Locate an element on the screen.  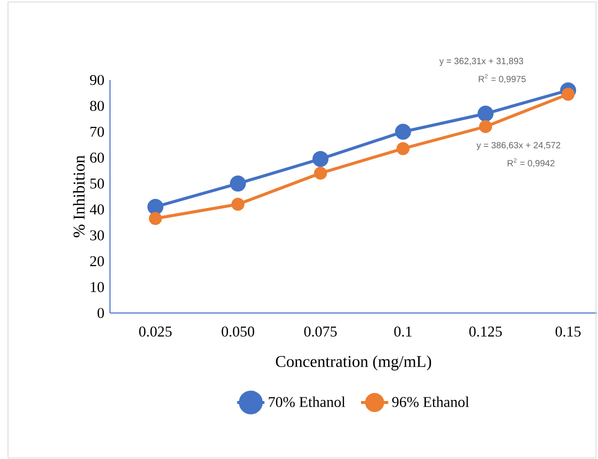
x-tick-label: 0.125 is located at coordinates (485, 331).